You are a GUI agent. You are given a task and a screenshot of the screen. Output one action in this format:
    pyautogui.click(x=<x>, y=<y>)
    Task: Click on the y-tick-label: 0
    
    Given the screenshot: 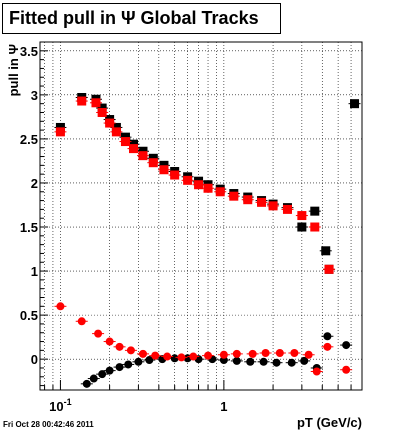 What is the action you would take?
    pyautogui.click(x=34, y=359)
    